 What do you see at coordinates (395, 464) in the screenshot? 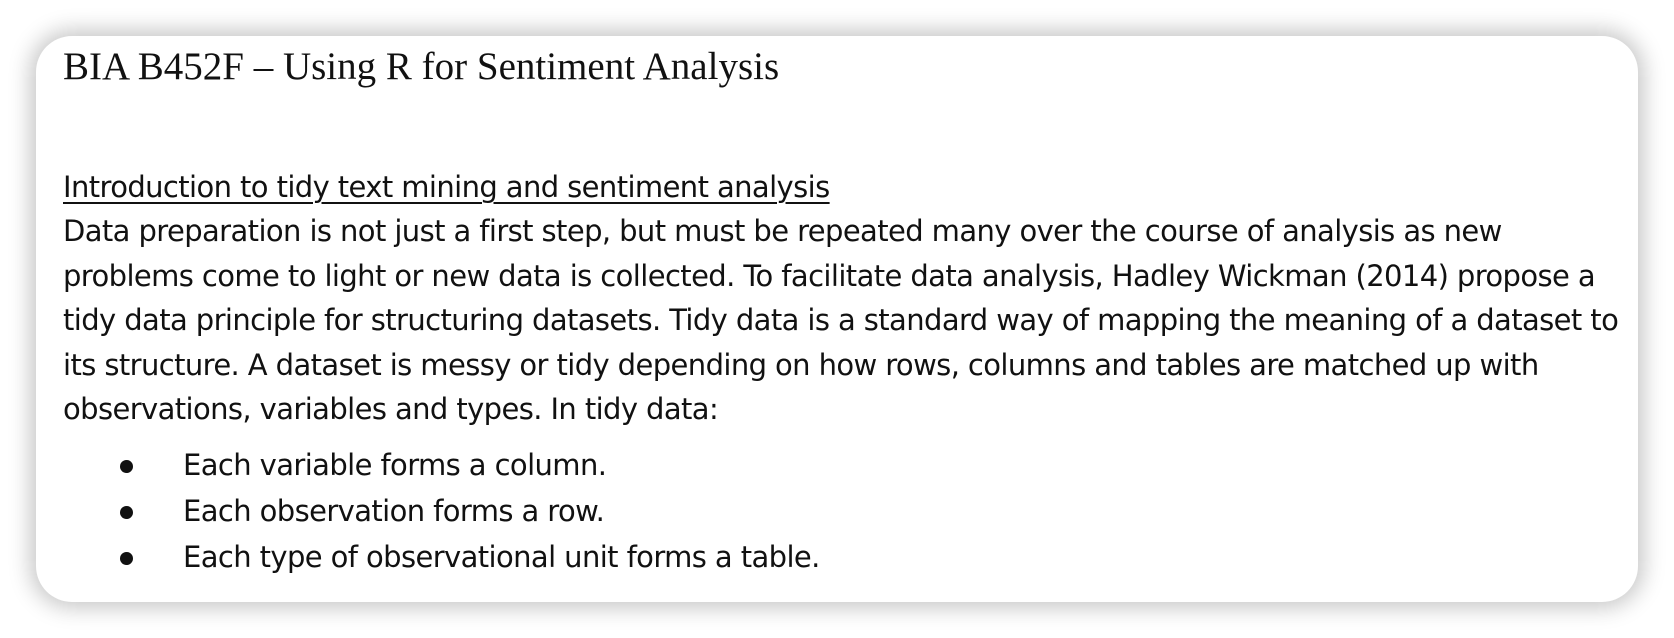
I see `list-item-text: Each variable forms a column.` at bounding box center [395, 464].